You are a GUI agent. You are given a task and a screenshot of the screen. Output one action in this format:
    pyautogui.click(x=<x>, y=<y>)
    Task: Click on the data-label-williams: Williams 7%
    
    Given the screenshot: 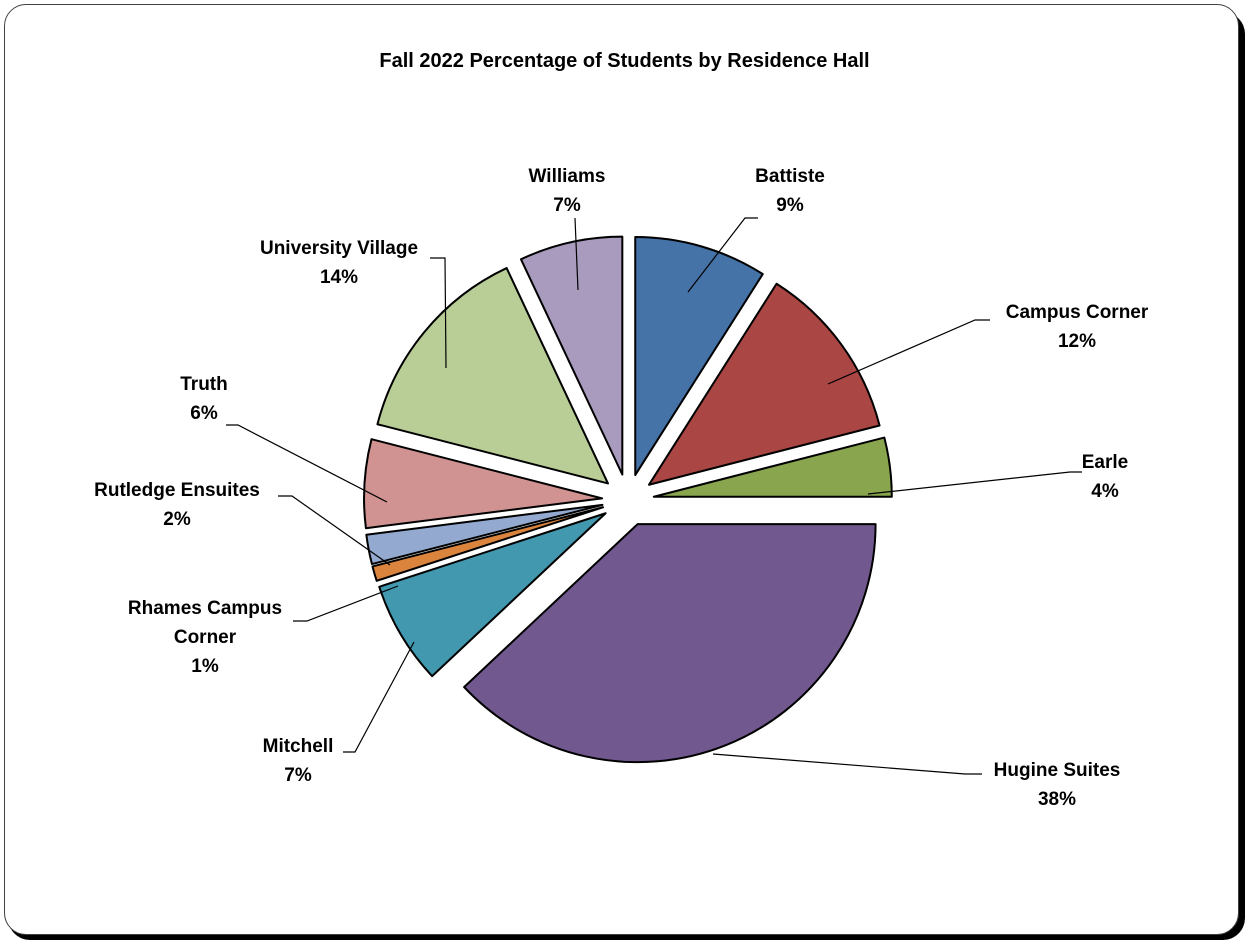 What is the action you would take?
    pyautogui.click(x=567, y=191)
    